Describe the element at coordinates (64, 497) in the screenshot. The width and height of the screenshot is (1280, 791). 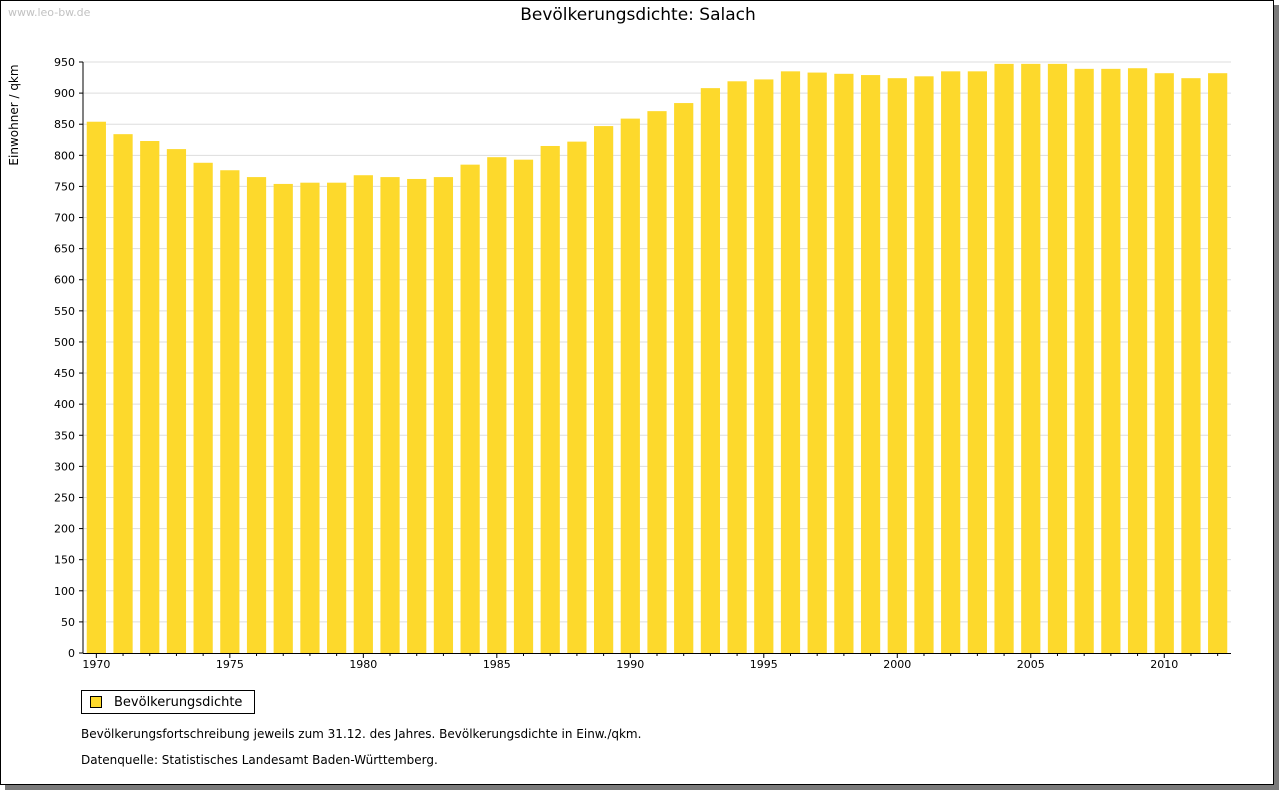
I see `y-tick-label: 250` at that location.